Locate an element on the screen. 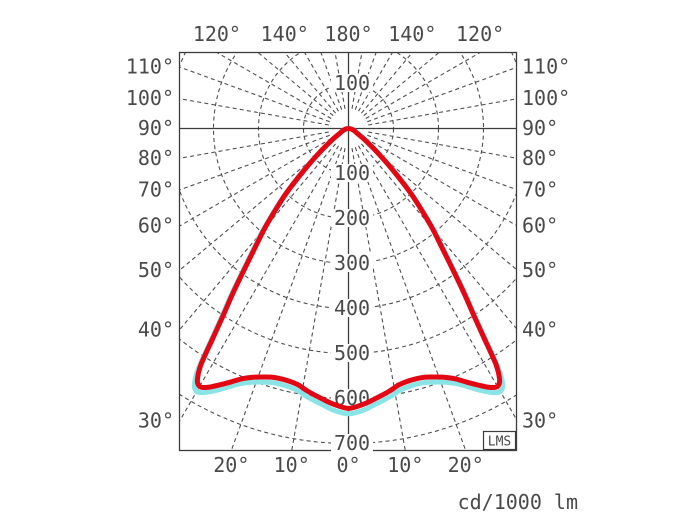  radial-tick-label: 200 is located at coordinates (352, 218).